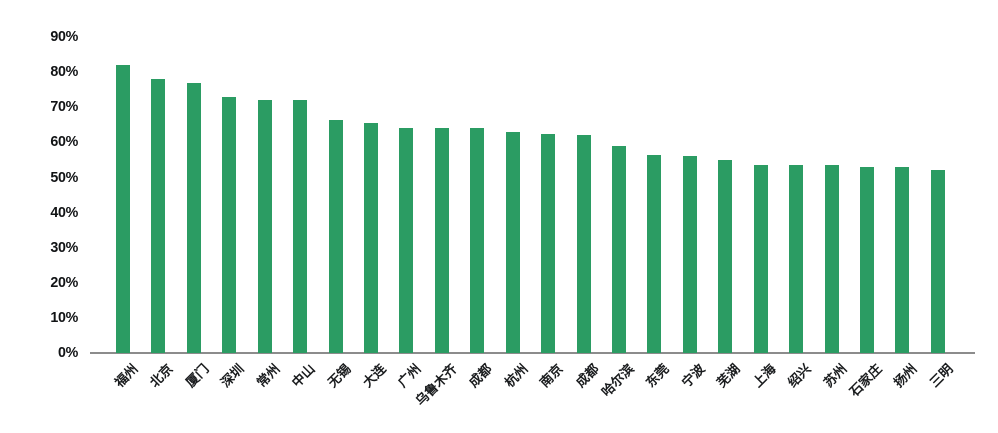 Image resolution: width=998 pixels, height=433 pixels. What do you see at coordinates (162, 376) in the screenshot?
I see `x-axis-category-label: 北京` at bounding box center [162, 376].